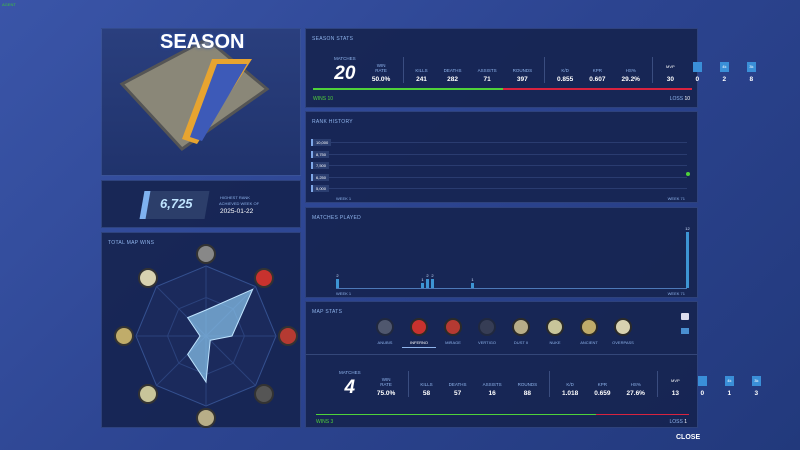 Image resolution: width=800 pixels, height=450 pixels. Describe the element at coordinates (194, 94) in the screenshot. I see `season-badge-icon` at that location.